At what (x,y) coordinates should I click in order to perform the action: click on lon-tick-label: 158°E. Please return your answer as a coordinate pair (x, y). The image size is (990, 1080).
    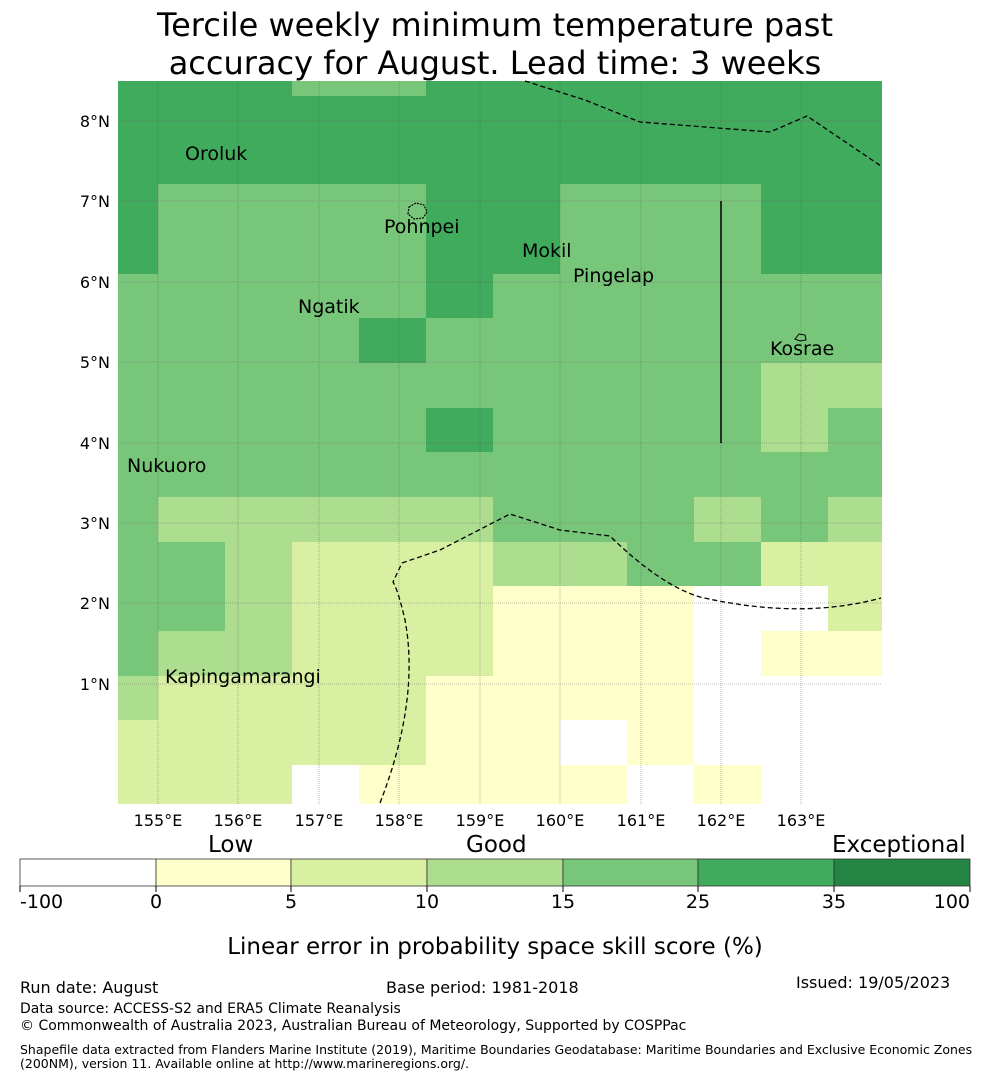
    Looking at the image, I should click on (399, 820).